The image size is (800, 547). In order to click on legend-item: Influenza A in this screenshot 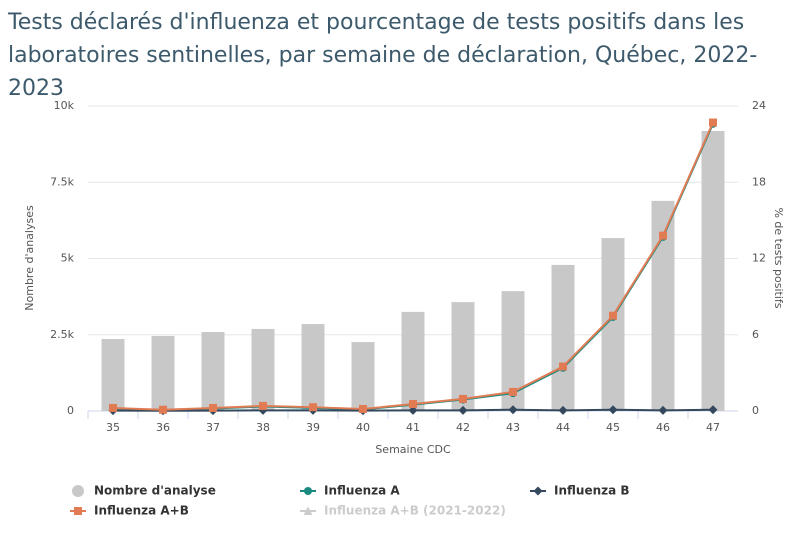, I will do `click(350, 491)`.